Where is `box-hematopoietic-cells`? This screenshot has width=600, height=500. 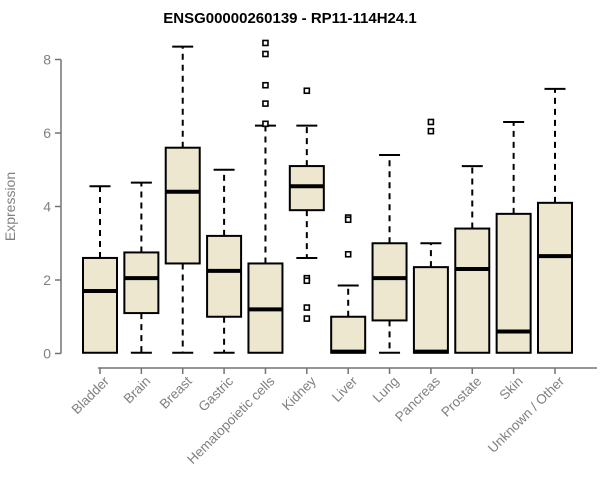
box-hematopoietic-cells is located at coordinates (265, 196).